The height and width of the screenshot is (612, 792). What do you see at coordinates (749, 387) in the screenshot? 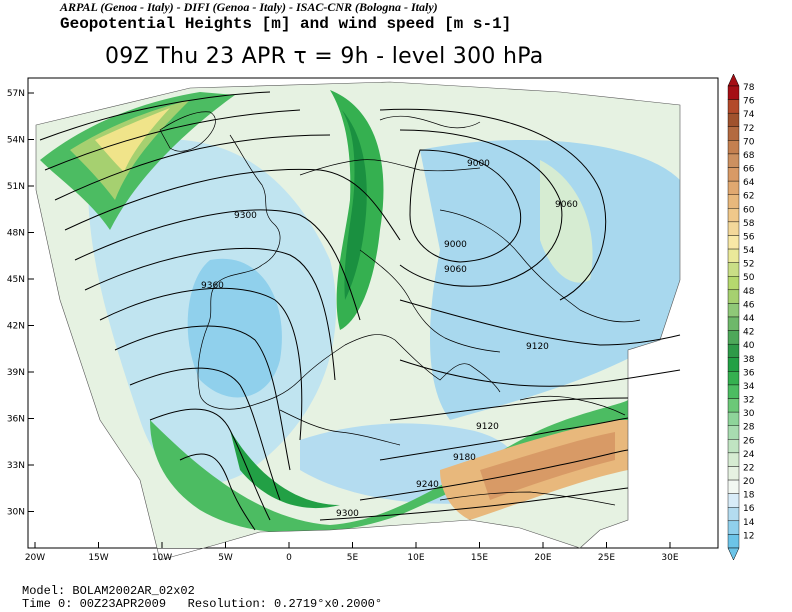
I see `legend-label: 34` at bounding box center [749, 387].